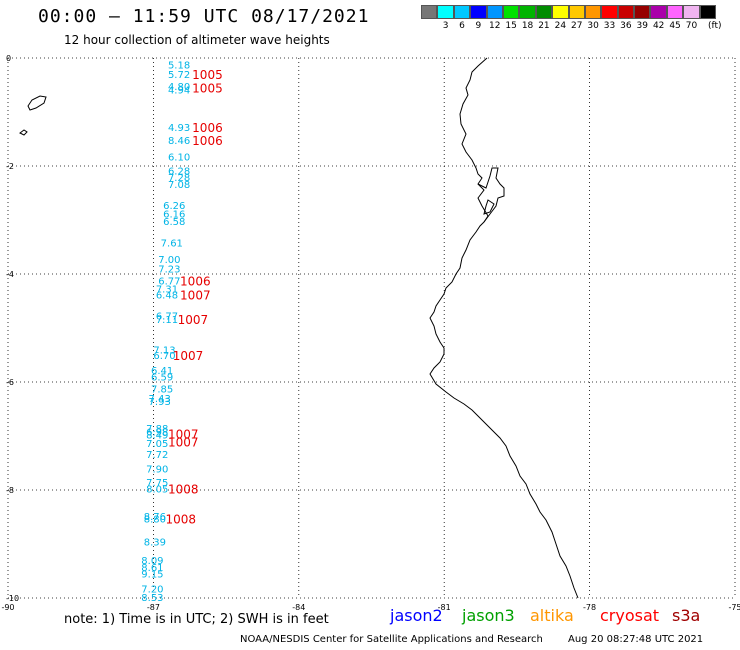 This screenshot has height=650, width=740. Describe the element at coordinates (169, 270) in the screenshot. I see `swh-value: 7.23` at that location.